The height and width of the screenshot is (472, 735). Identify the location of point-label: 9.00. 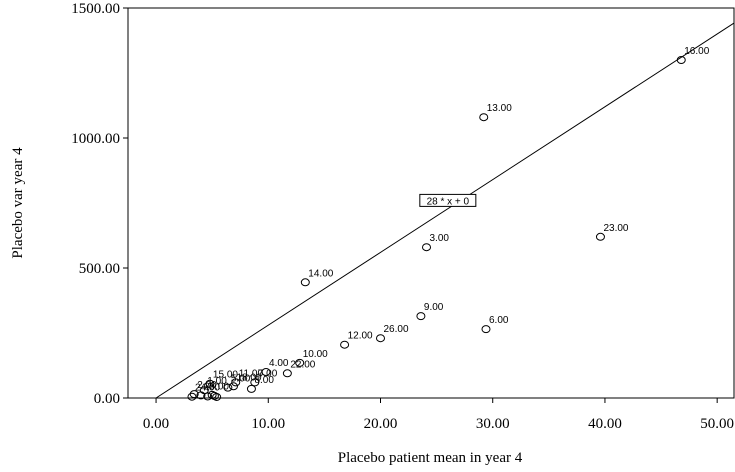
(434, 307).